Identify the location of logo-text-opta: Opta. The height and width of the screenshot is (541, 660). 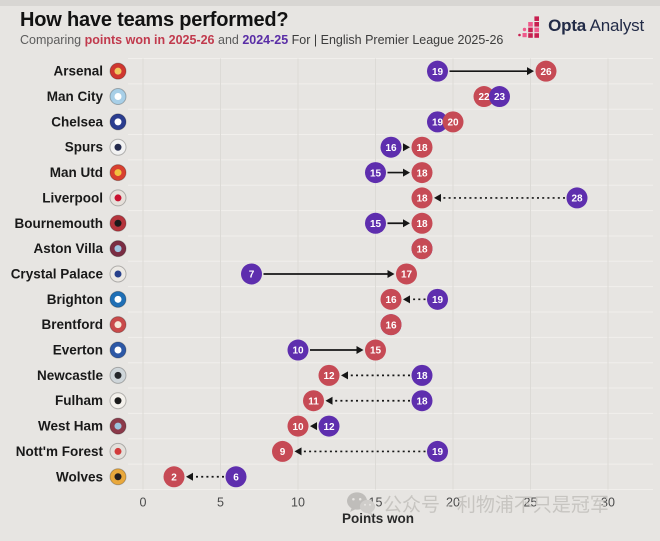
(567, 25).